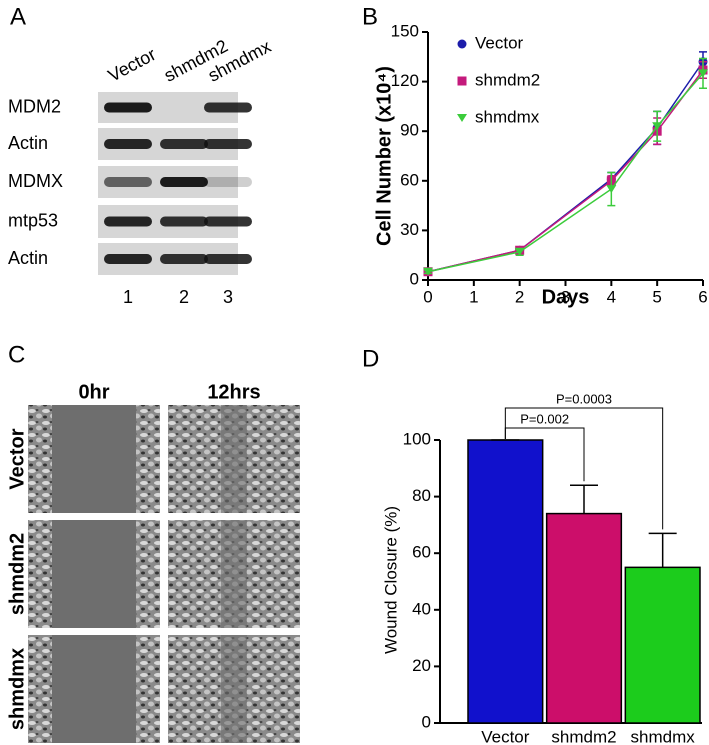 The image size is (709, 745). Describe the element at coordinates (233, 392) in the screenshot. I see `column-label: 12hrs` at that location.